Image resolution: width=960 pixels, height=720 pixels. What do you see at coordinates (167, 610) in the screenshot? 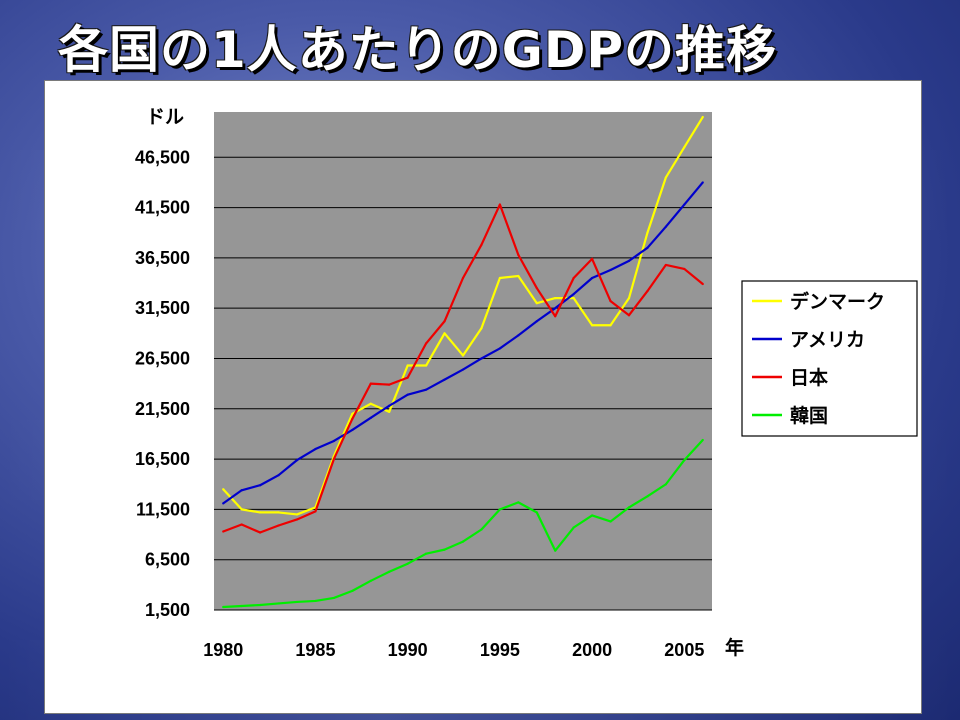
I see `y-tick-label: 1,500` at bounding box center [167, 610].